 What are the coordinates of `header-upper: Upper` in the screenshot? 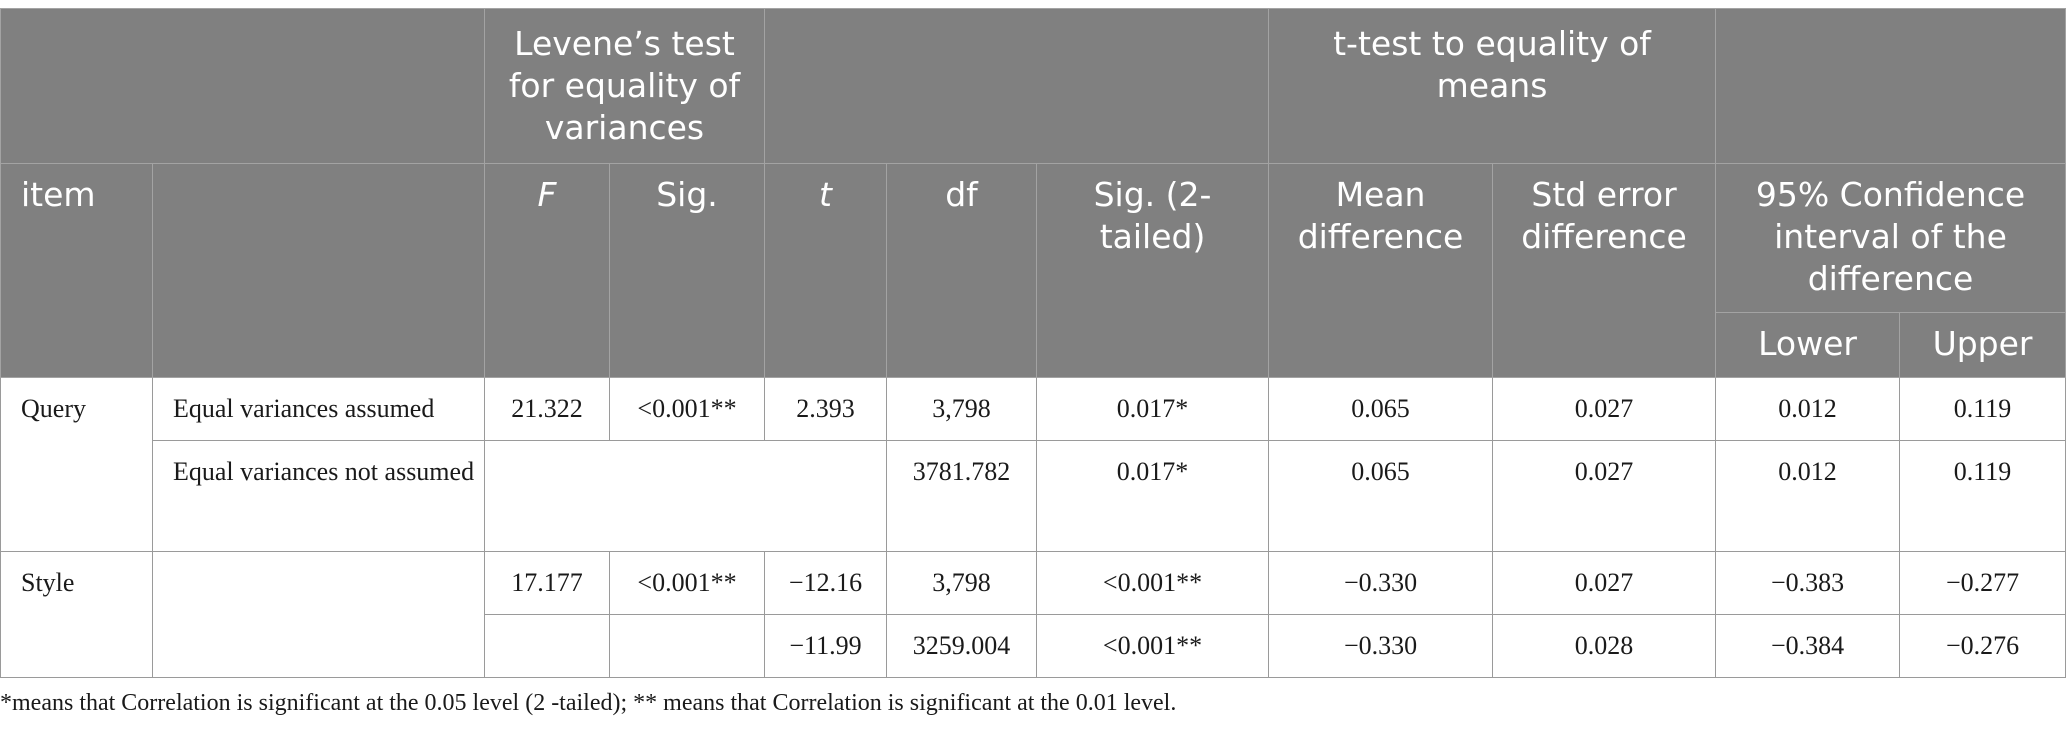 It's located at (1983, 345).